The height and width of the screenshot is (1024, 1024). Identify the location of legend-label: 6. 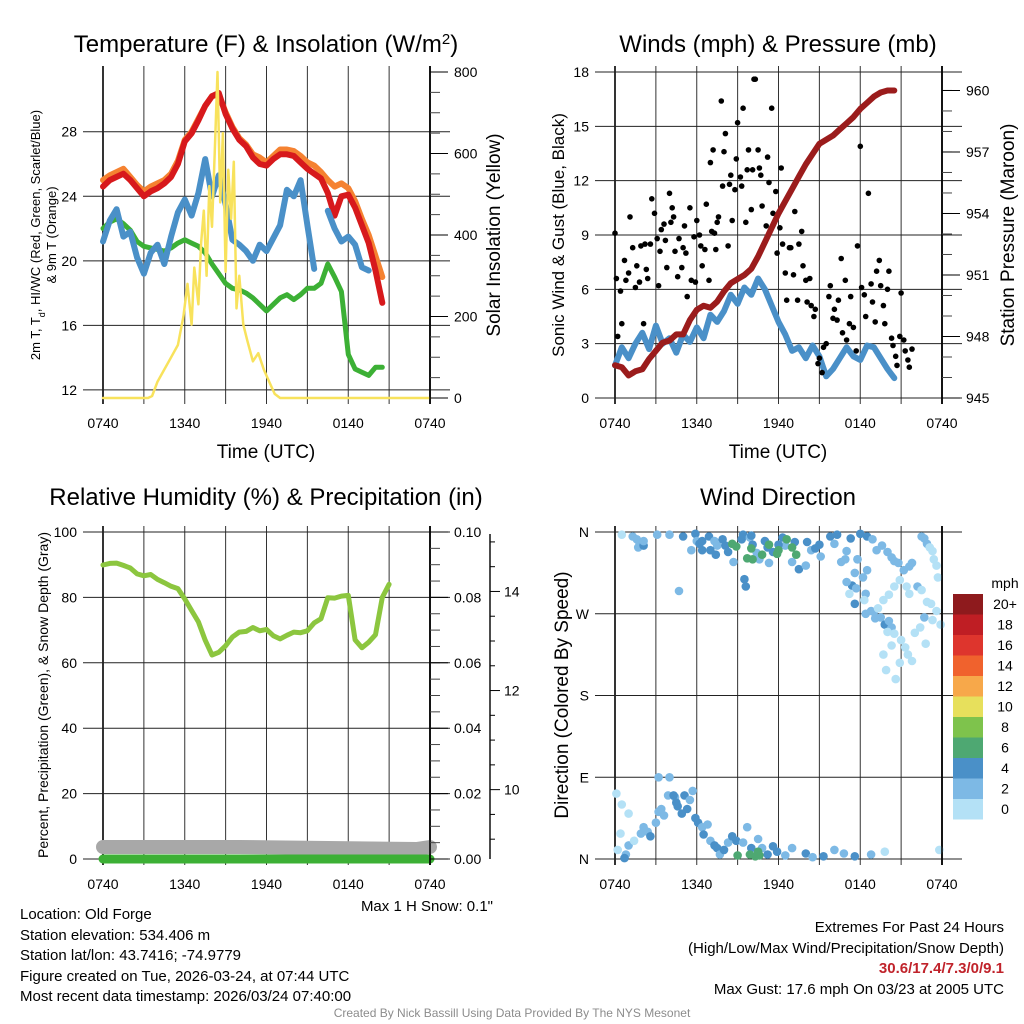
(1005, 748).